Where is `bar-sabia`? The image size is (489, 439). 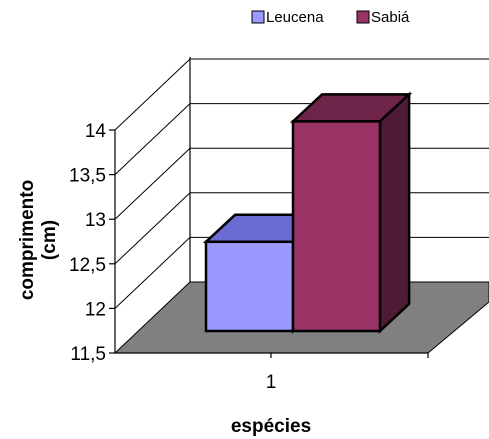
bar-sabia is located at coordinates (351, 212).